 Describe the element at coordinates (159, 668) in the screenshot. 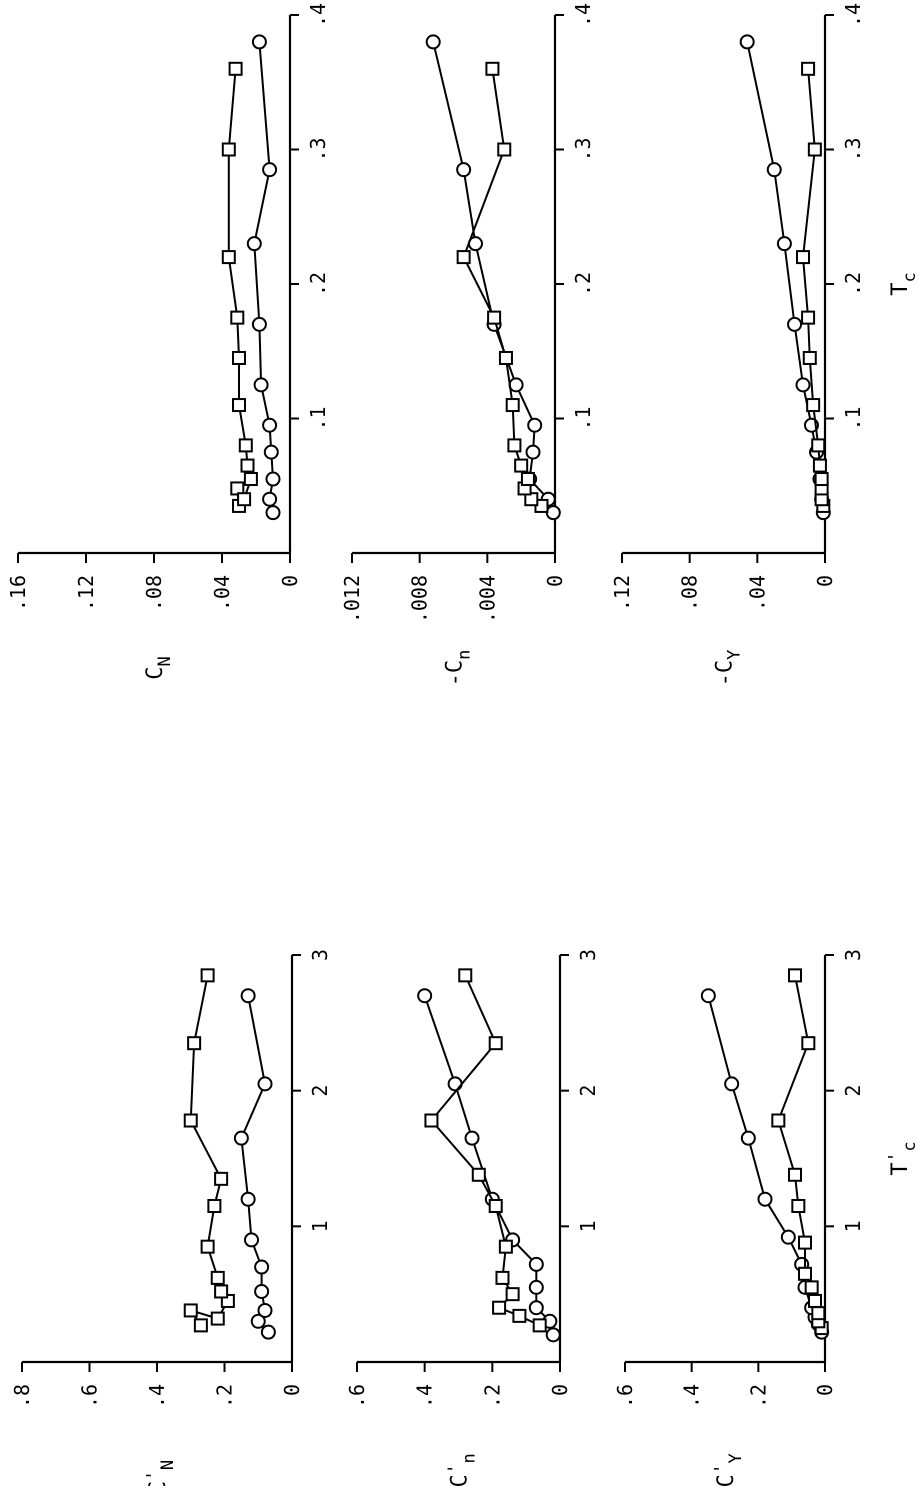

I see `y-axis-label: CN` at that location.